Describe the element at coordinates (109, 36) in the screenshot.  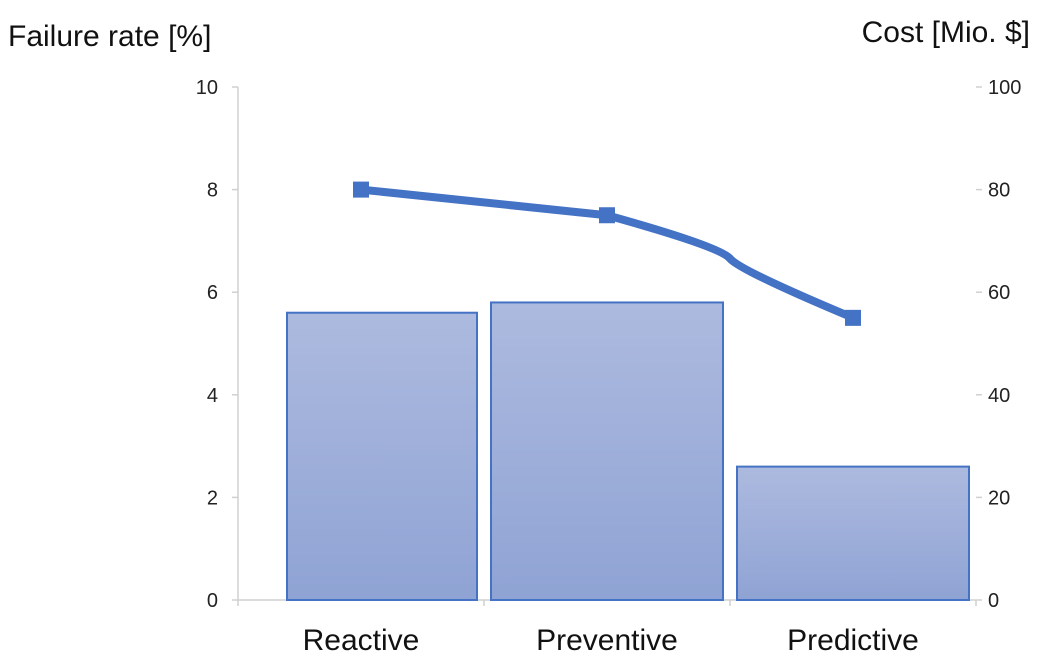
I see `left-axis-title: Failure rate [%]` at that location.